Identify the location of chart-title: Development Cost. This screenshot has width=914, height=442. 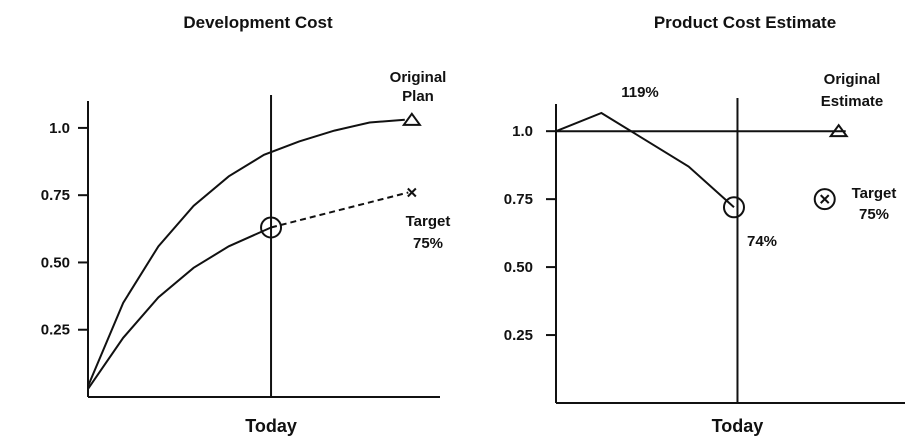
(258, 22).